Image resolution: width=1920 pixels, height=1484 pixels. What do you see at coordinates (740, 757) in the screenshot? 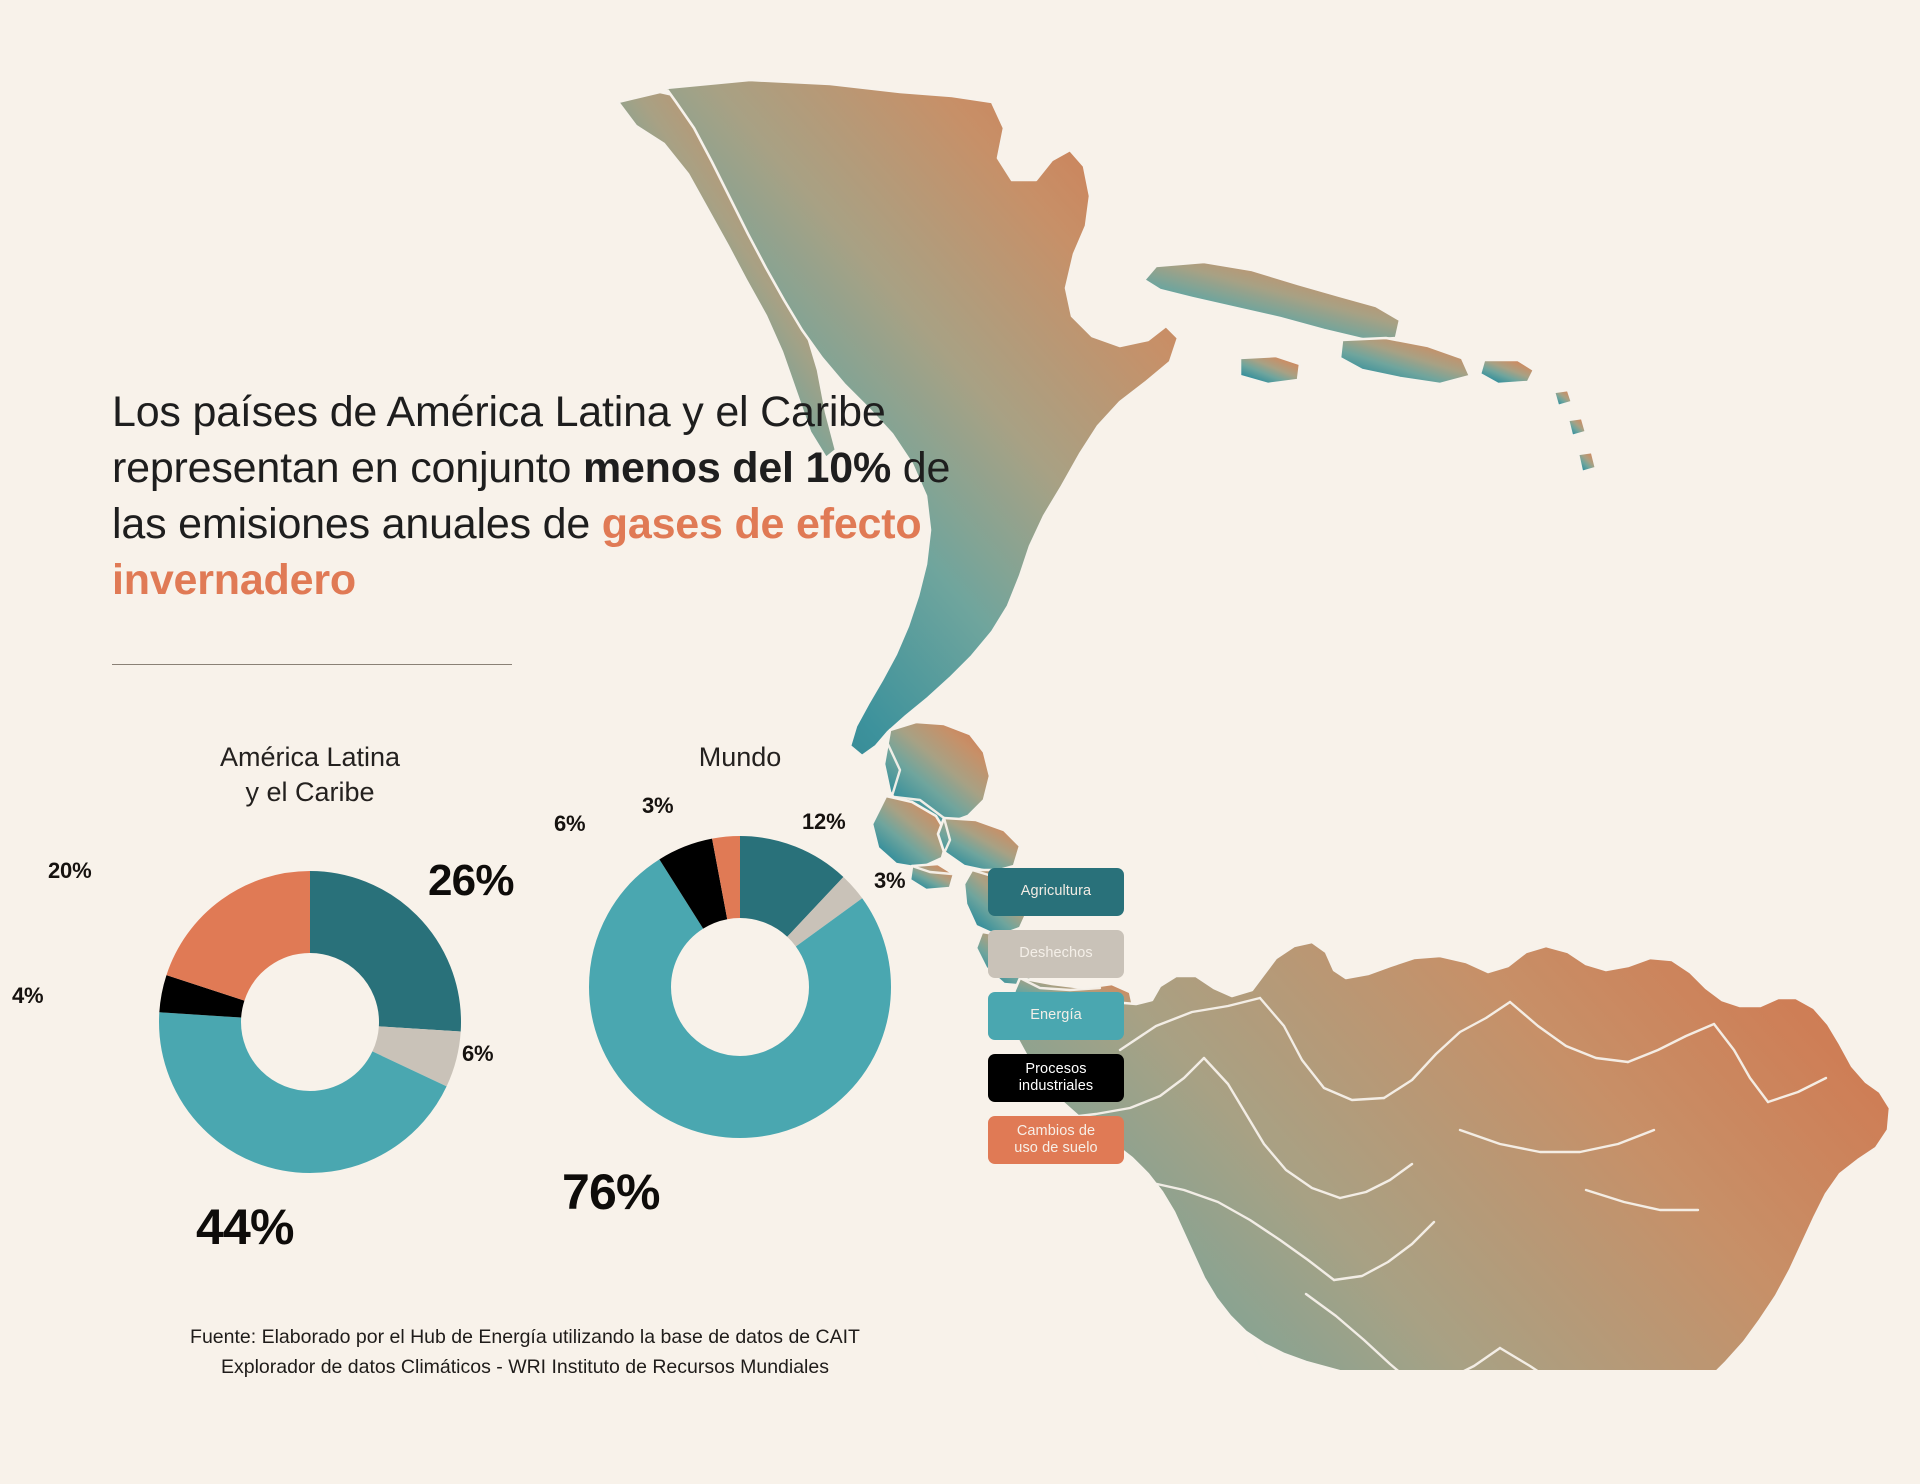
I see `chart-title-mundo: Mundo` at bounding box center [740, 757].